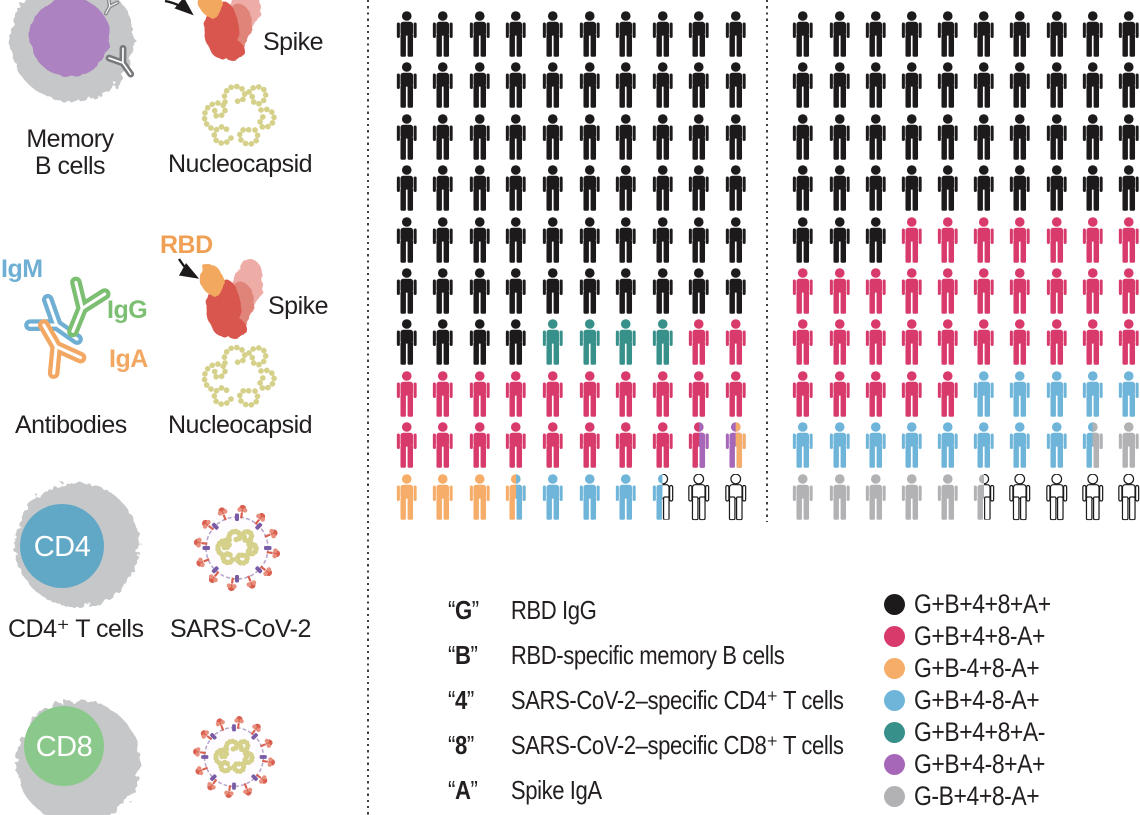 The height and width of the screenshot is (815, 1140). Describe the element at coordinates (189, 268) in the screenshot. I see `rbd-arrow-icon` at that location.